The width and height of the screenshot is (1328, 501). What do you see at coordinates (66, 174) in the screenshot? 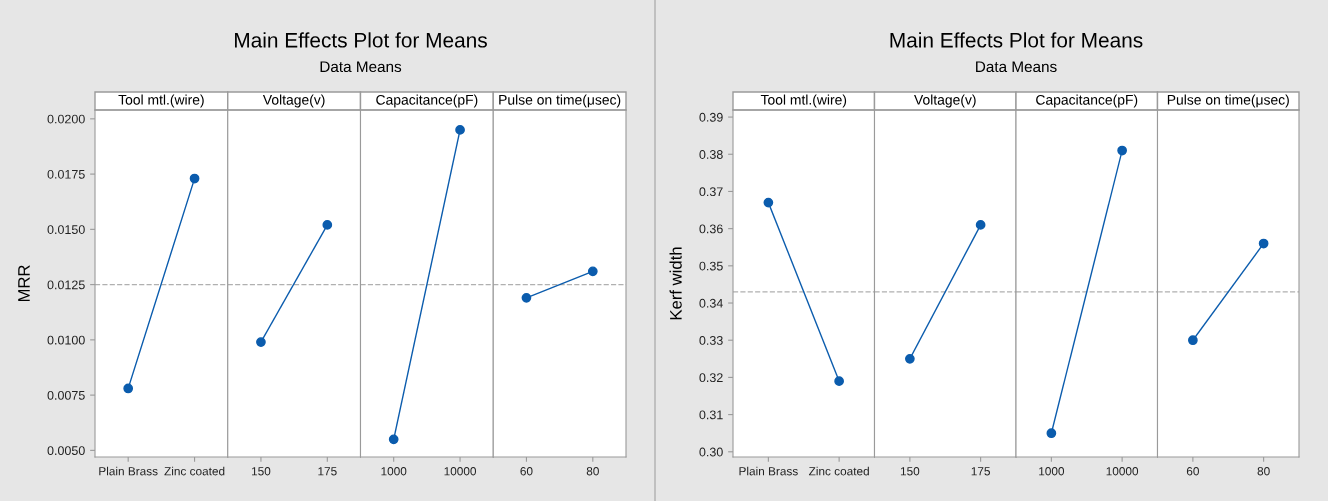
I see `y-tick-label: 0.0175` at bounding box center [66, 174].